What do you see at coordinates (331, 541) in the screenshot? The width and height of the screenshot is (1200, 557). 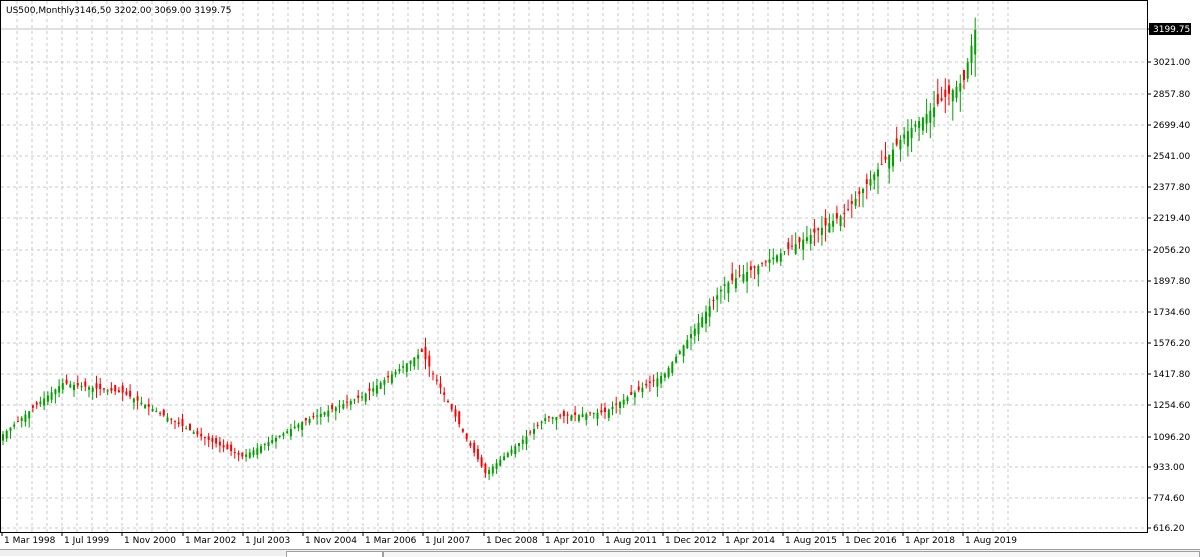 I see `time-axis-label: 1 Nov 2004` at bounding box center [331, 541].